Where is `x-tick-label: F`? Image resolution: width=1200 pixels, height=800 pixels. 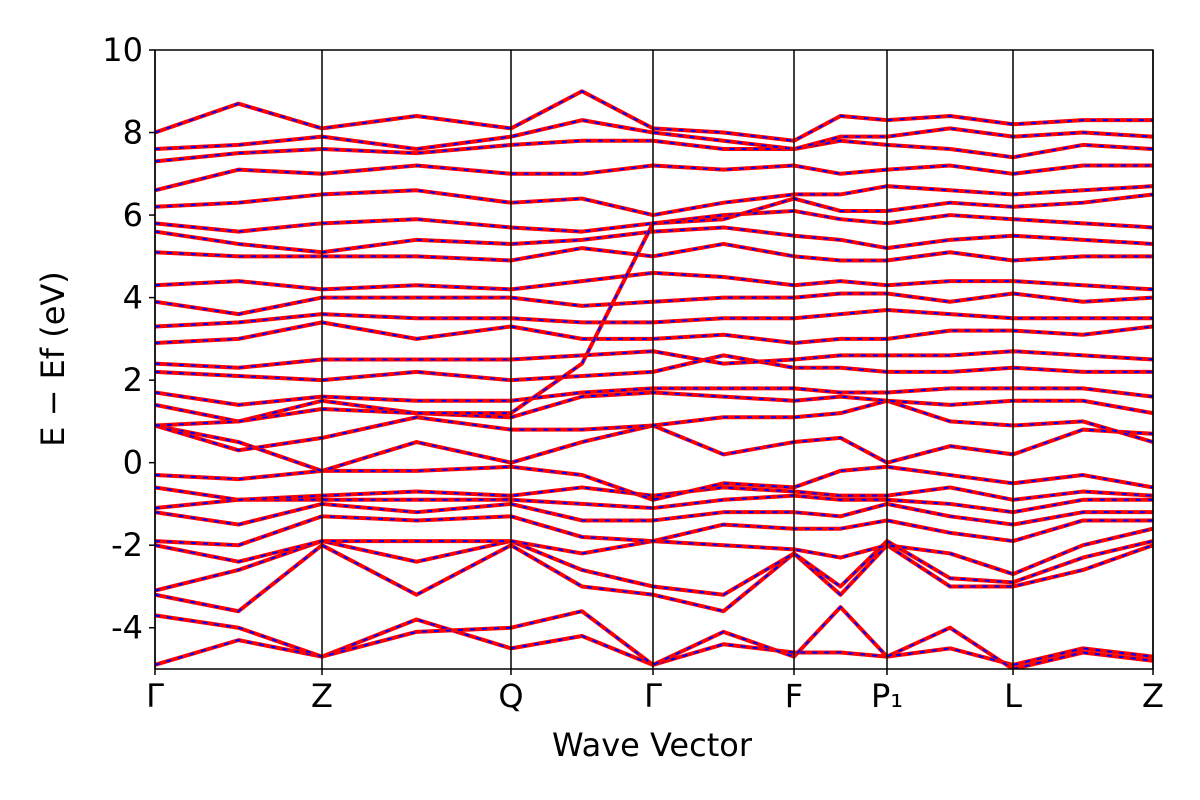
x-tick-label: F is located at coordinates (794, 696).